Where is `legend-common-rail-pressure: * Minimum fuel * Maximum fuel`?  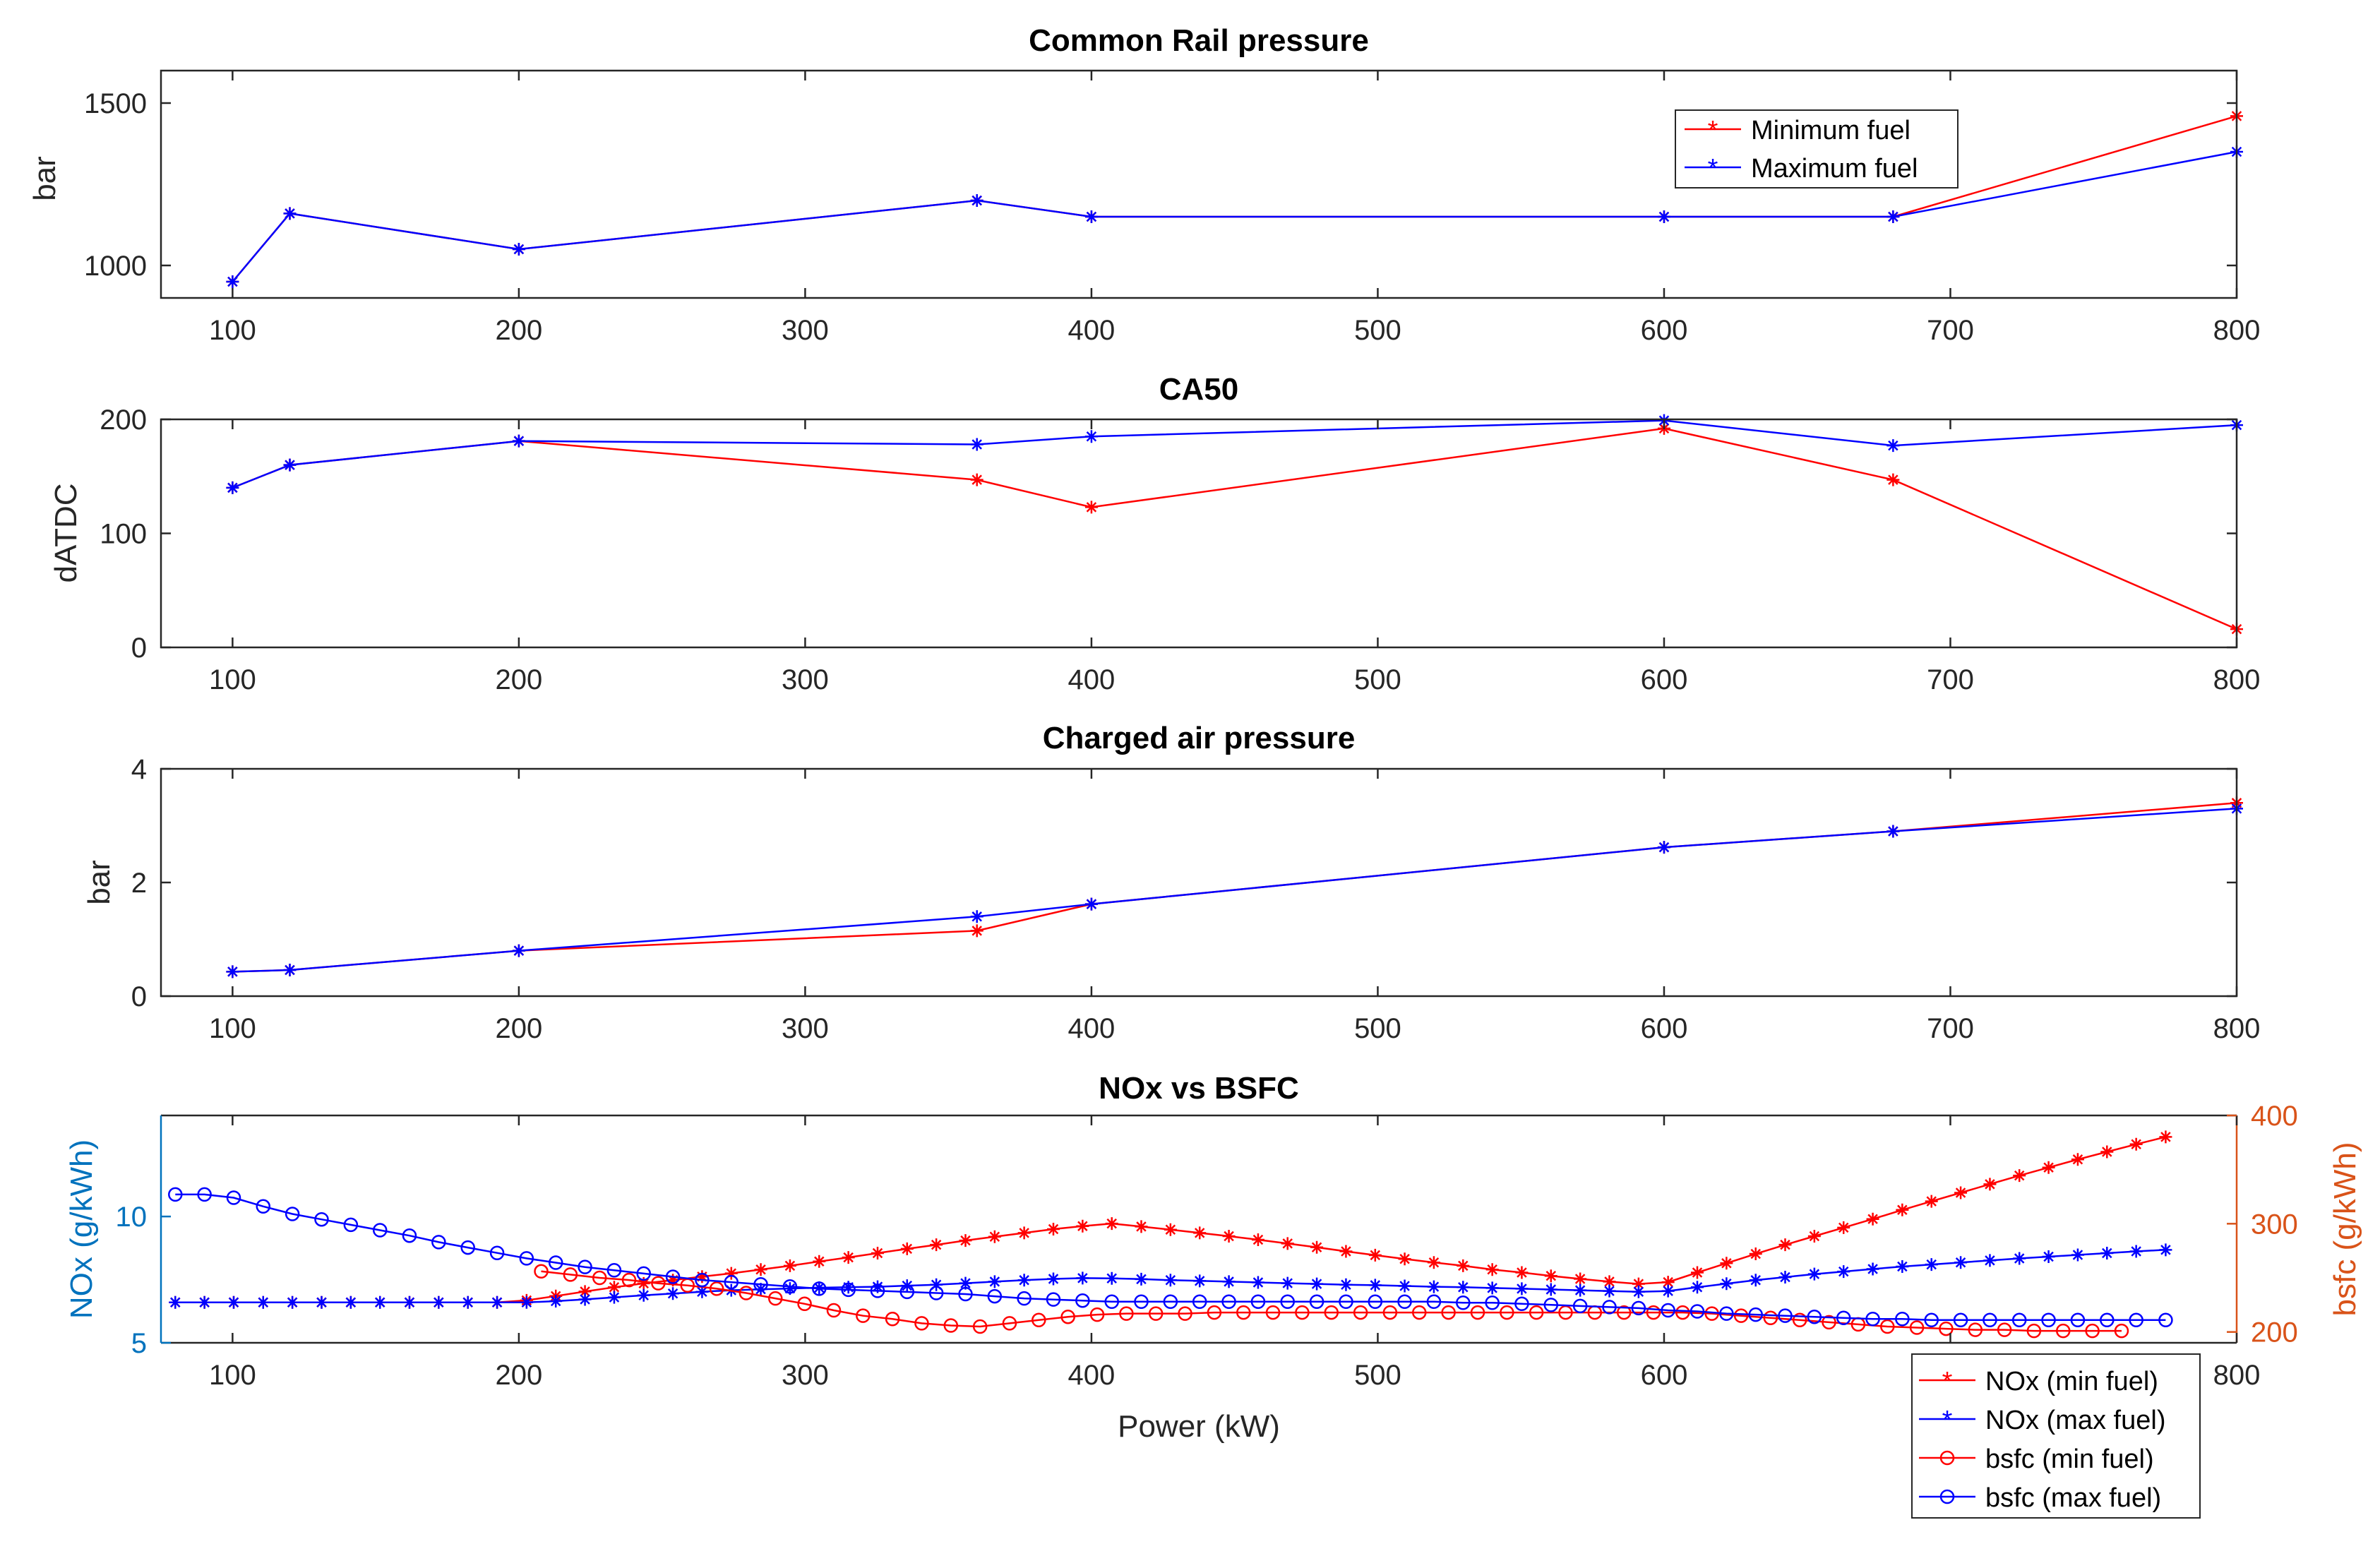 legend-common-rail-pressure: * Minimum fuel * Maximum fuel is located at coordinates (1817, 148).